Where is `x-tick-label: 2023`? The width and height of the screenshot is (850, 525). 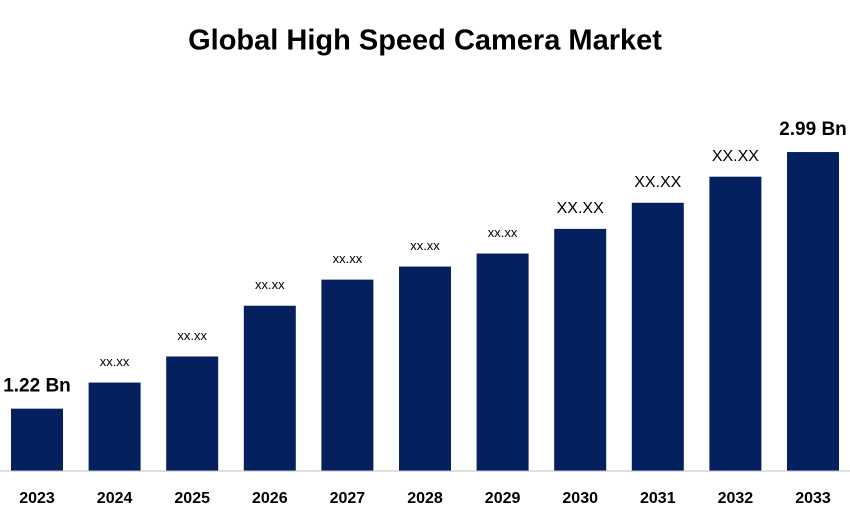
x-tick-label: 2023 is located at coordinates (37, 498).